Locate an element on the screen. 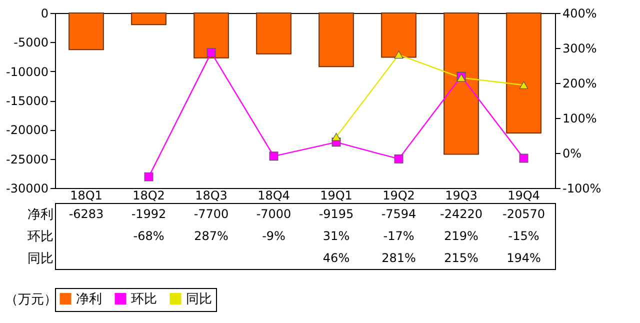 This screenshot has height=323, width=640. x-tick-label: 19Q1 is located at coordinates (336, 195).